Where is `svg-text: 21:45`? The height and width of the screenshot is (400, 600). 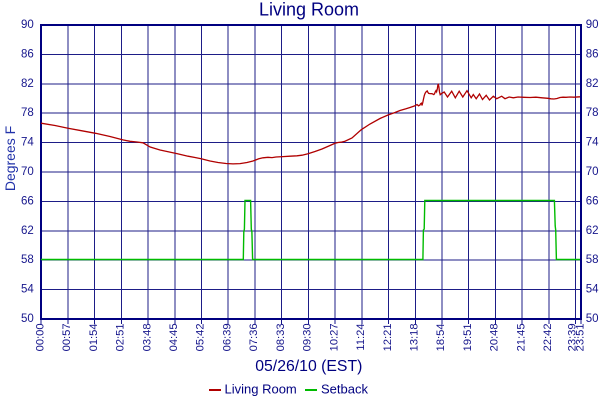 svg-text: 21:45 is located at coordinates (521, 337).